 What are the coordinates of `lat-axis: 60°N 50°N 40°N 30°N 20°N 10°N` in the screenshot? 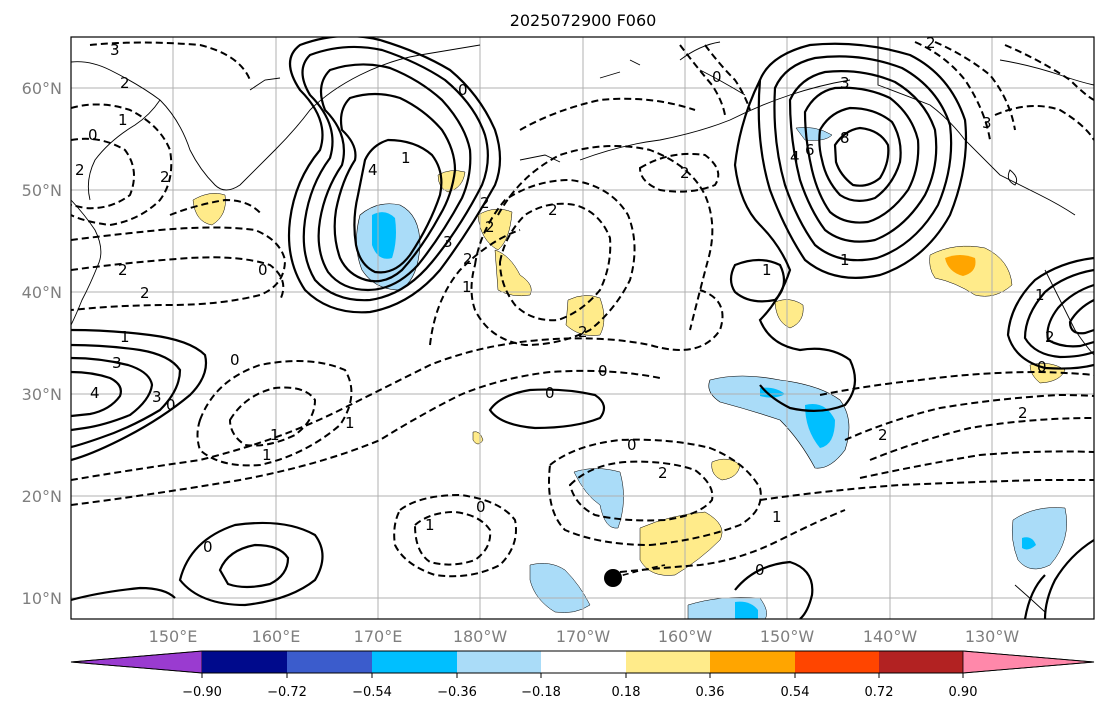 It's located at (42, 343).